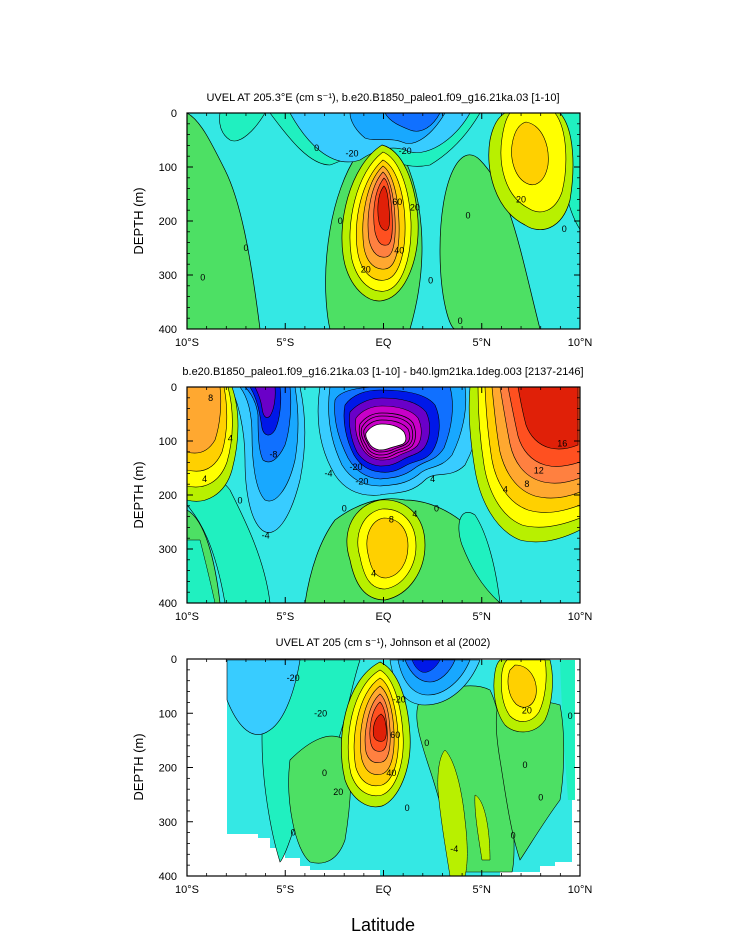 This screenshot has width=733, height=945. Describe the element at coordinates (383, 925) in the screenshot. I see `x-axis-label: Latitude` at that location.